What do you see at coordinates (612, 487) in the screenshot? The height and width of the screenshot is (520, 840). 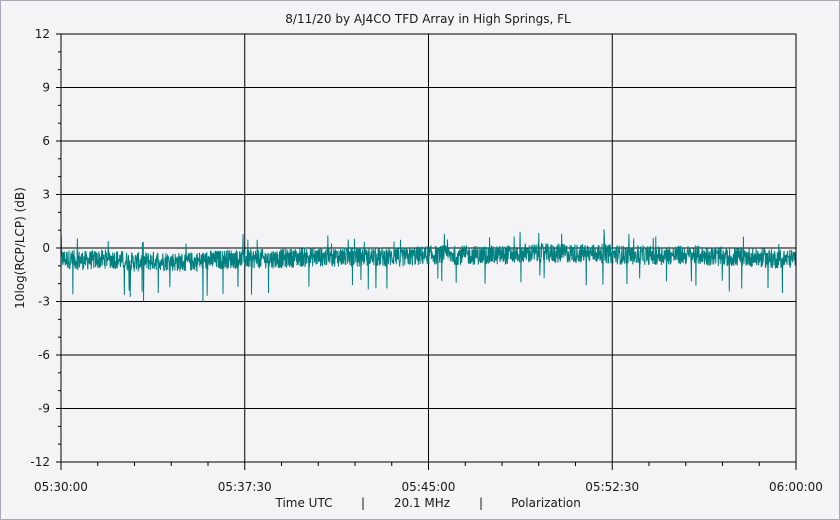 I see `x-tick-label: 05:52:30` at bounding box center [612, 487].